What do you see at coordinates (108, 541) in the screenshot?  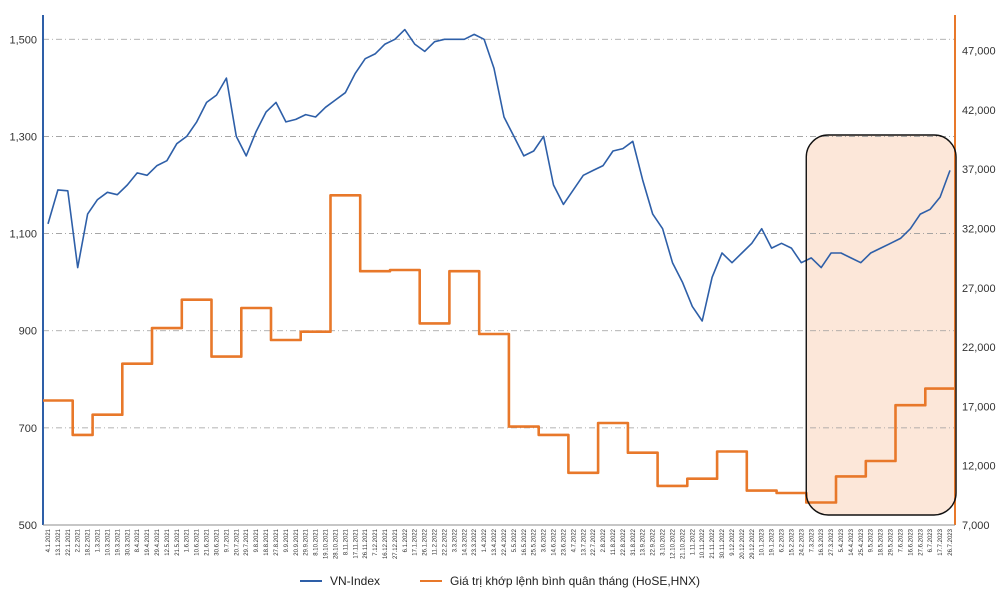 I see `x-tick-label: 10.3.2021` at bounding box center [108, 541].